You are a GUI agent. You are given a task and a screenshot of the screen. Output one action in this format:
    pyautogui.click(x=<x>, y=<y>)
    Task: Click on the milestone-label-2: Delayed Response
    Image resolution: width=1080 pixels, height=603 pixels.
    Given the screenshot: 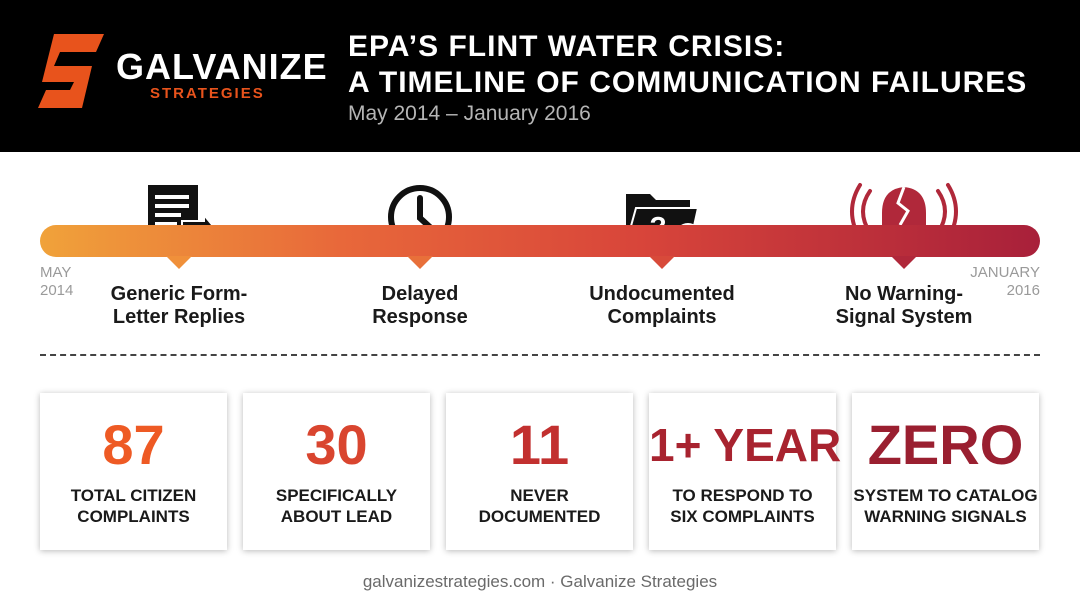 What is the action you would take?
    pyautogui.click(x=420, y=305)
    